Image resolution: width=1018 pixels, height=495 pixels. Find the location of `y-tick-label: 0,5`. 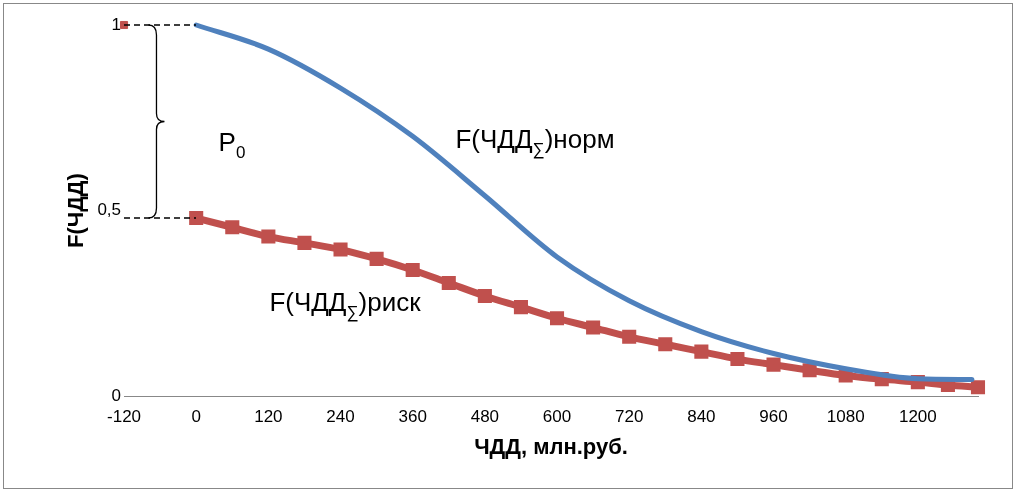

y-tick-label: 0,5 is located at coordinates (109, 210).